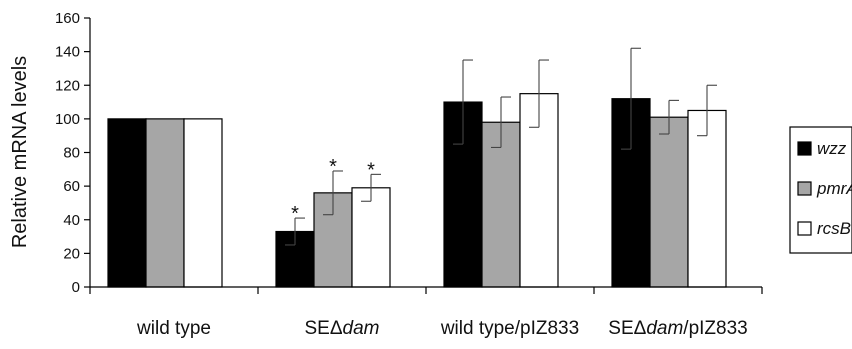 This screenshot has height=349, width=852. What do you see at coordinates (76, 287) in the screenshot?
I see `y-tick-label: 0` at bounding box center [76, 287].